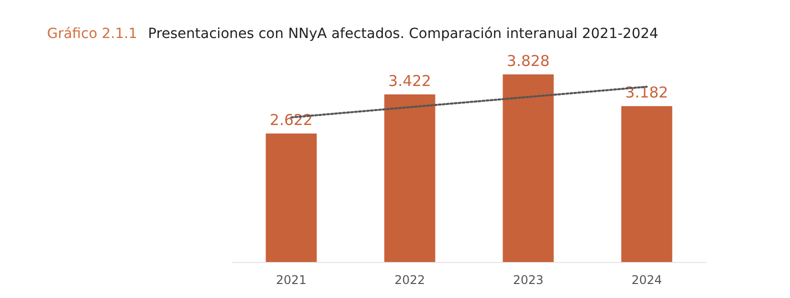 The width and height of the screenshot is (790, 298). Describe the element at coordinates (528, 61) in the screenshot. I see `data-label: 3.828` at that location.